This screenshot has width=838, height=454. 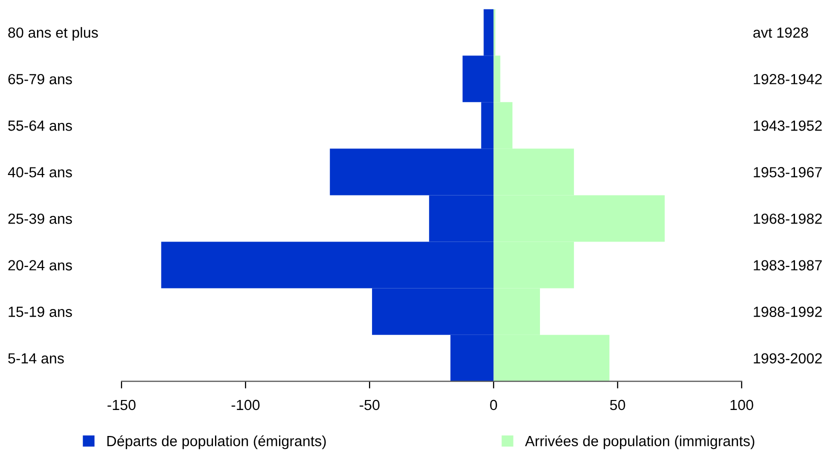 What do you see at coordinates (788, 265) in the screenshot?
I see `y2-tick-label: 1983-1987` at bounding box center [788, 265].